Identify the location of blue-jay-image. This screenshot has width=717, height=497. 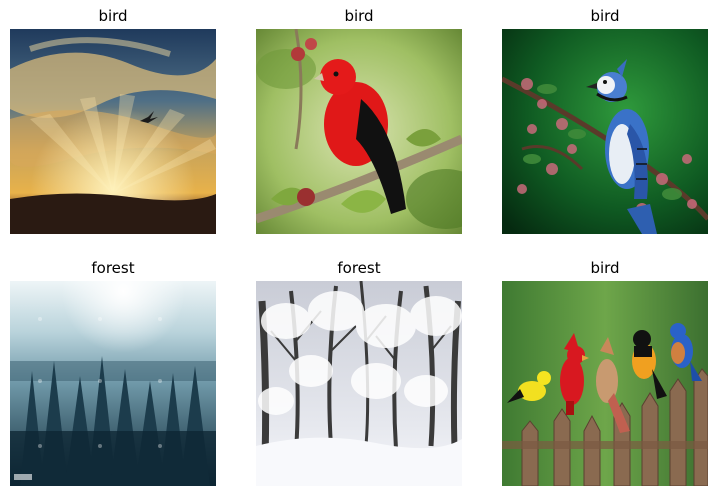
(605, 131).